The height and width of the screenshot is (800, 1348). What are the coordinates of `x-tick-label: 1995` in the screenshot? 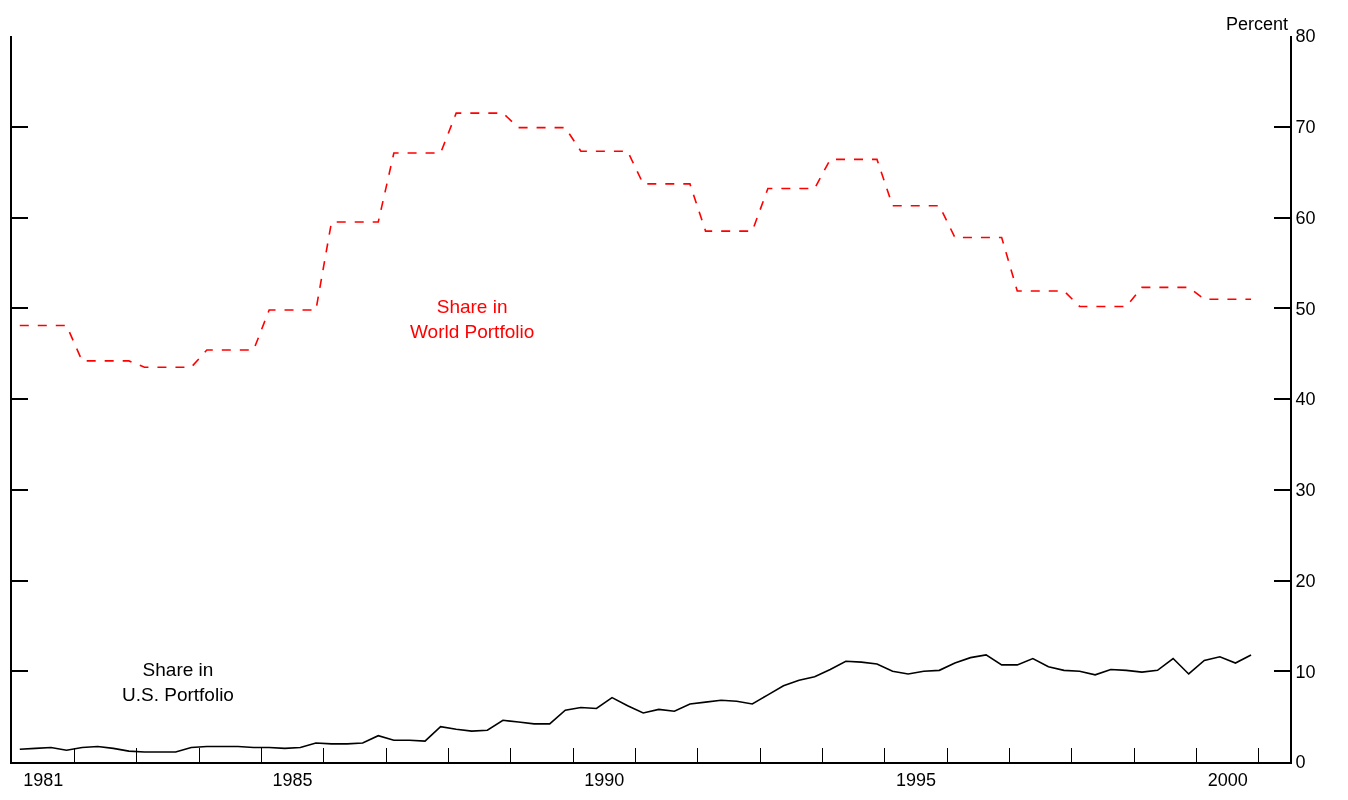 It's located at (915, 779).